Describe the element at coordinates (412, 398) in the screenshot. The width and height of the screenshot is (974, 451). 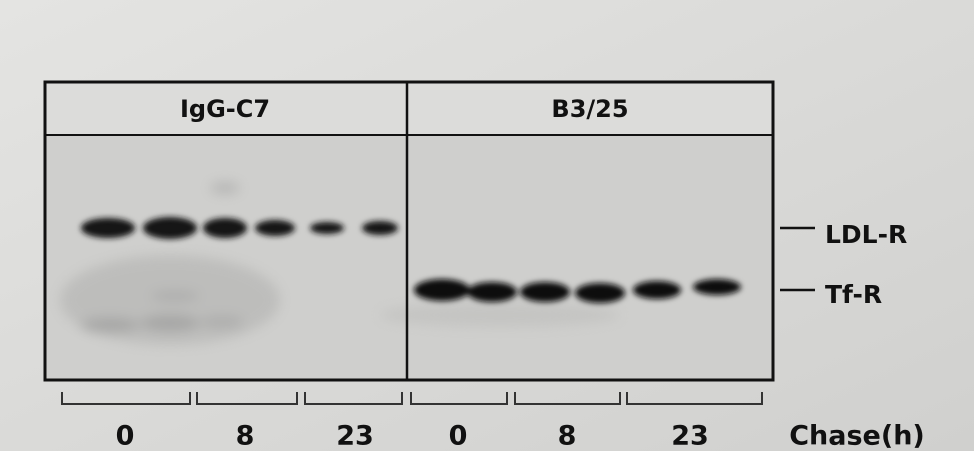
I see `chase-brackets` at that location.